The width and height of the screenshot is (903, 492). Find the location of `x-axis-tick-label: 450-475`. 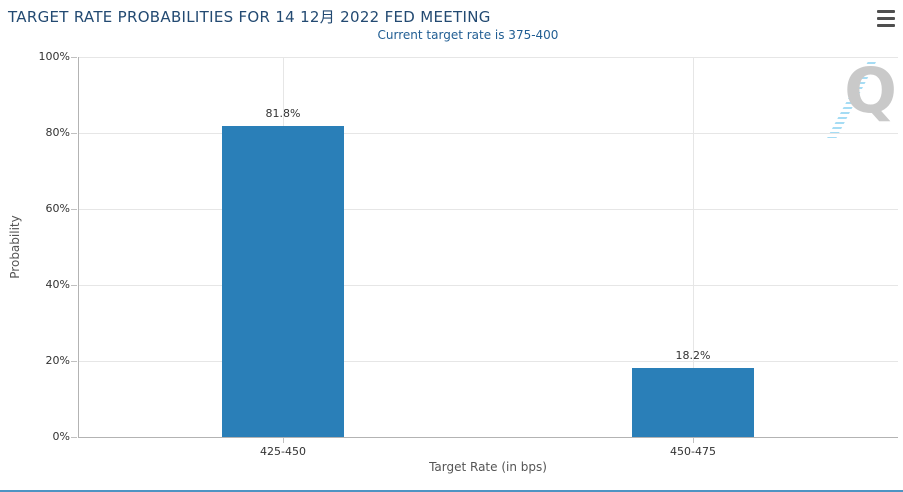

x-axis-tick-label: 450-475 is located at coordinates (693, 451).